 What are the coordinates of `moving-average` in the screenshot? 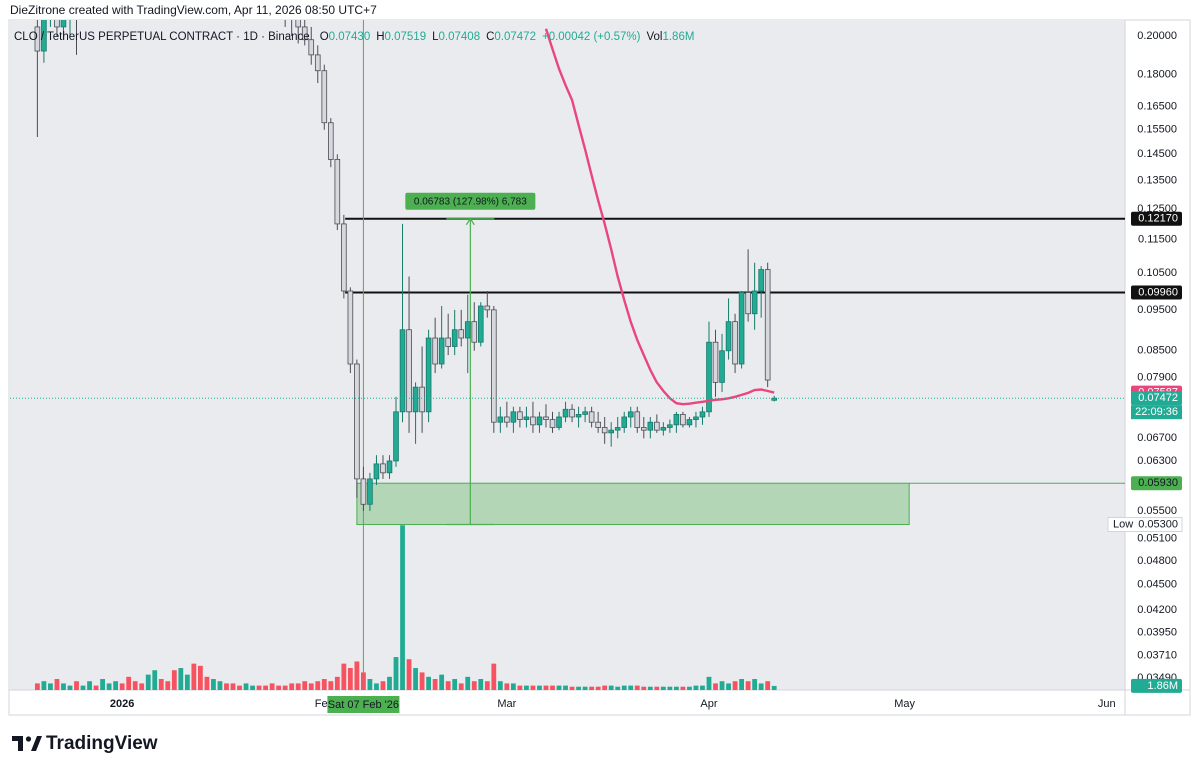 It's located at (659, 217).